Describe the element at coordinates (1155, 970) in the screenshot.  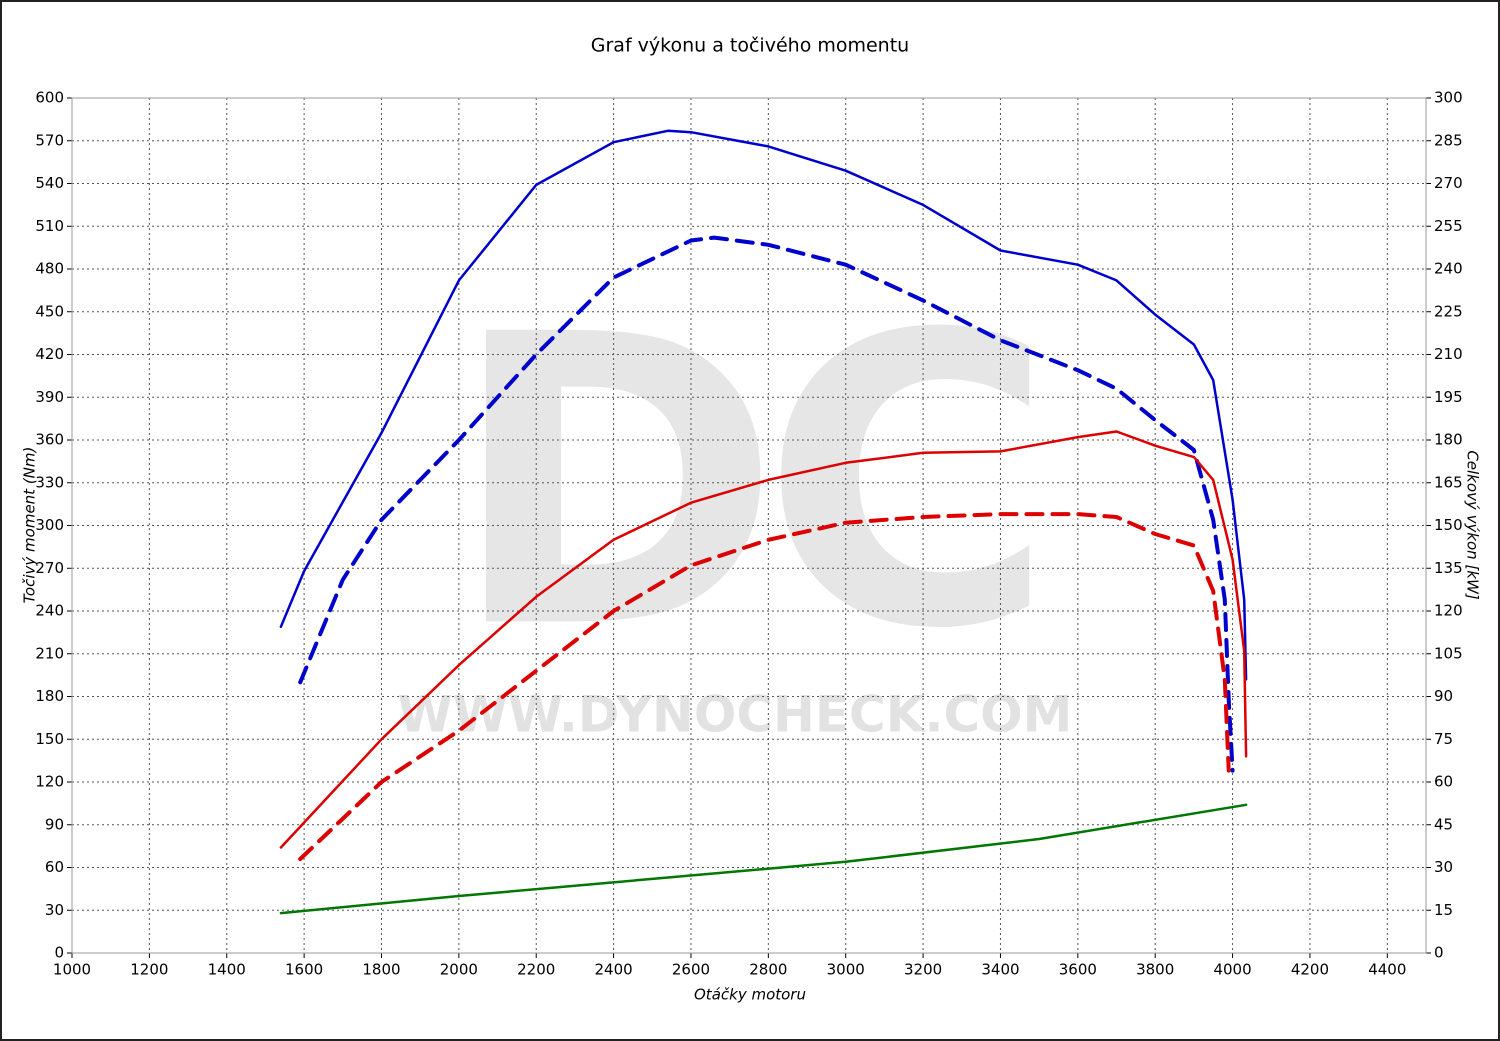
I see `x-tick-label: 3800` at that location.